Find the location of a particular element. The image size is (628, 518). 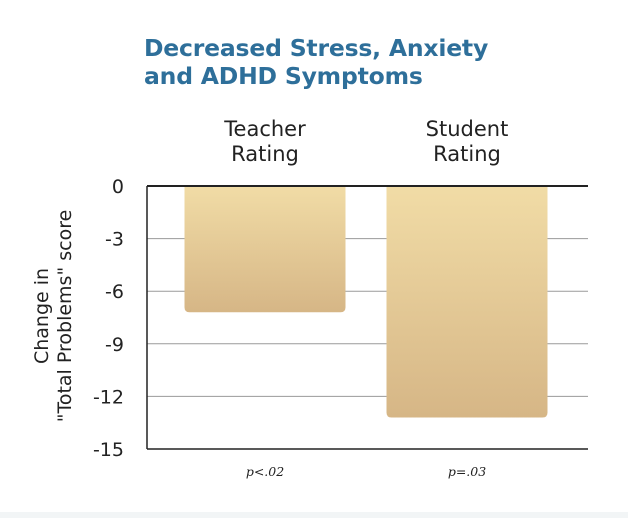

y-tick-label: -6 is located at coordinates (114, 292).